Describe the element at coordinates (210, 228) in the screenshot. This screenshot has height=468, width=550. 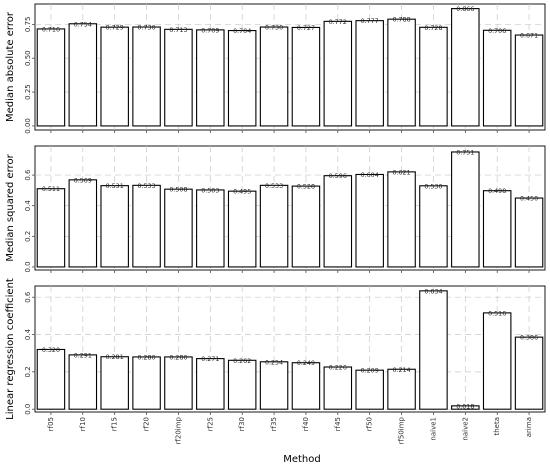
I see `bar-rf25` at that location.